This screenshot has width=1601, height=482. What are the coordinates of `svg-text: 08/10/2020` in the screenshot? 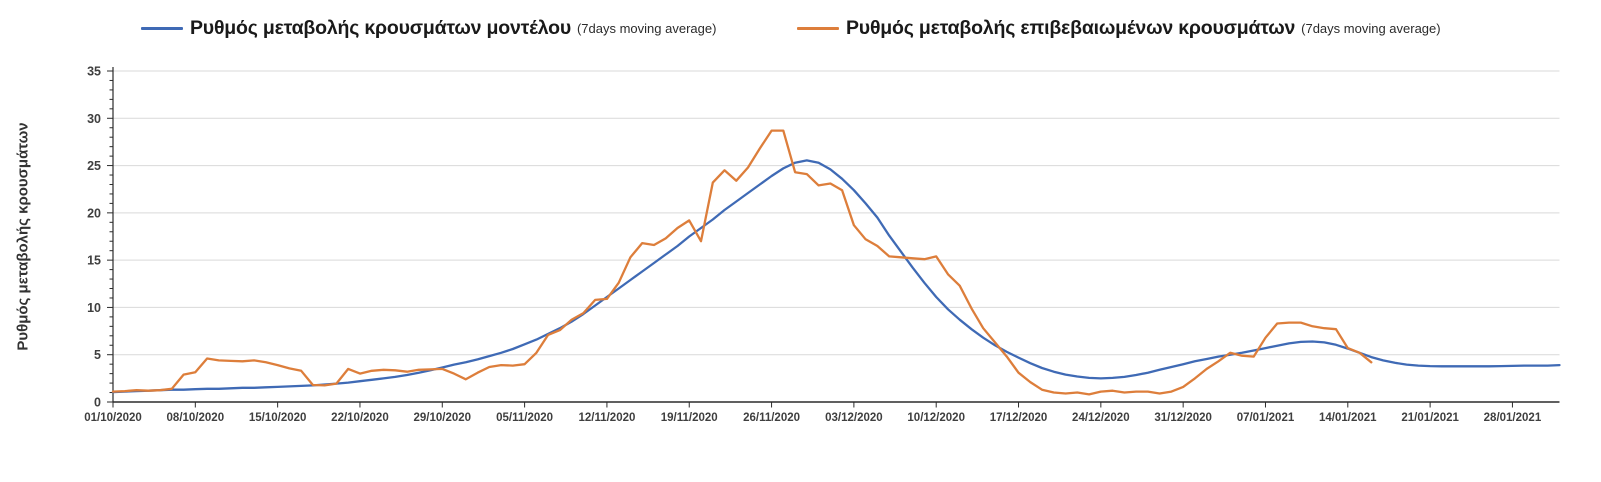 It's located at (196, 418).